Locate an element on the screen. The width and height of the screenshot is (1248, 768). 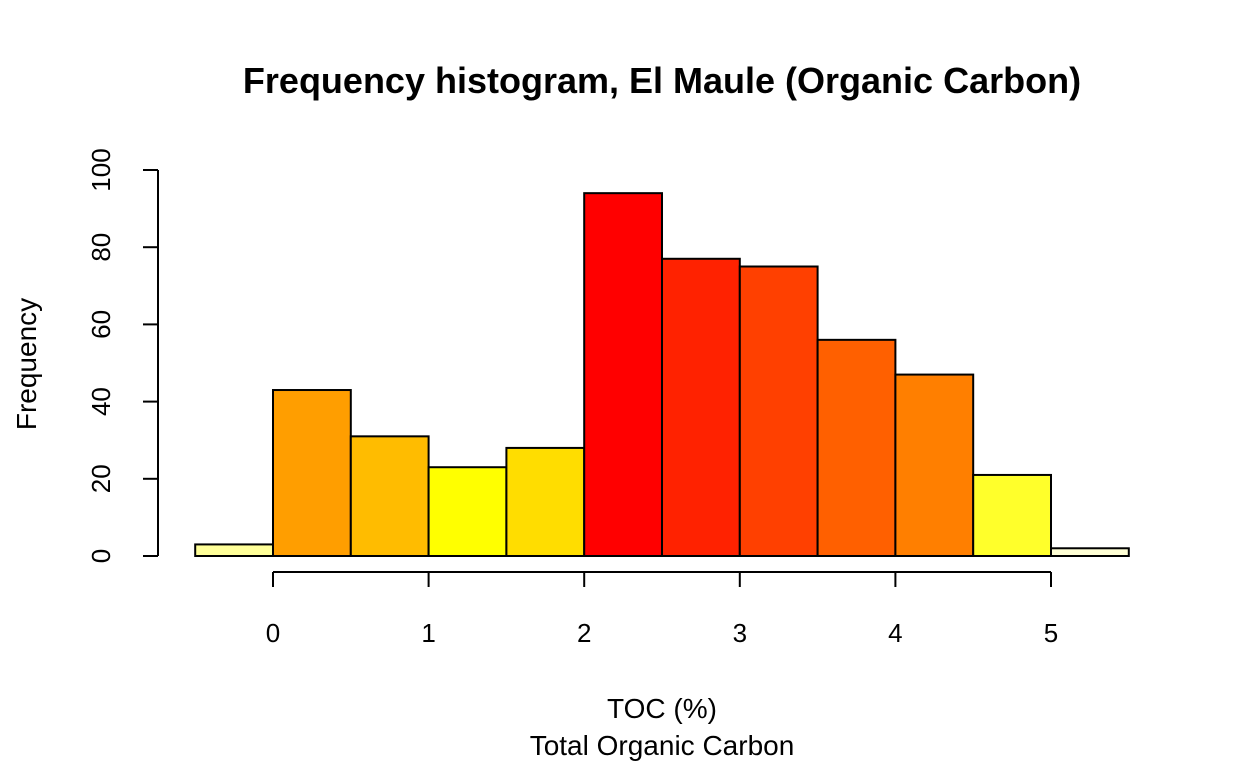
x-tick-label-2: 2 is located at coordinates (584, 633).